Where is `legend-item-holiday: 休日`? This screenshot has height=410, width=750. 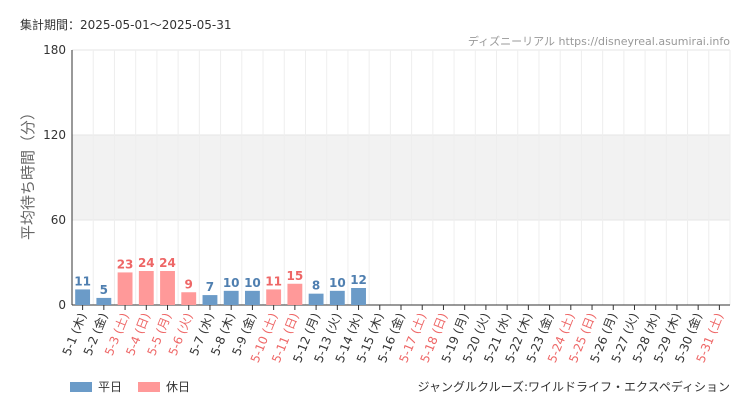
legend-item-holiday: 休日 is located at coordinates (164, 386).